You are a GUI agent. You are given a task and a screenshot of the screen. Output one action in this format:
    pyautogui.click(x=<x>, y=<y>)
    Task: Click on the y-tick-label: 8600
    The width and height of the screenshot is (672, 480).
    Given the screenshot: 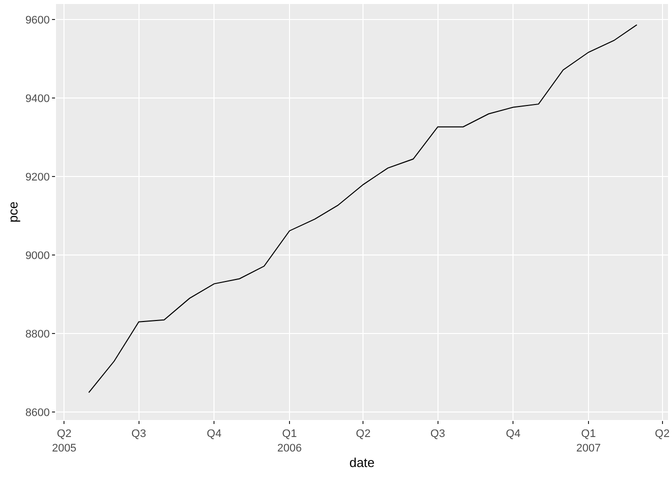 What is the action you would take?
    pyautogui.click(x=37, y=413)
    